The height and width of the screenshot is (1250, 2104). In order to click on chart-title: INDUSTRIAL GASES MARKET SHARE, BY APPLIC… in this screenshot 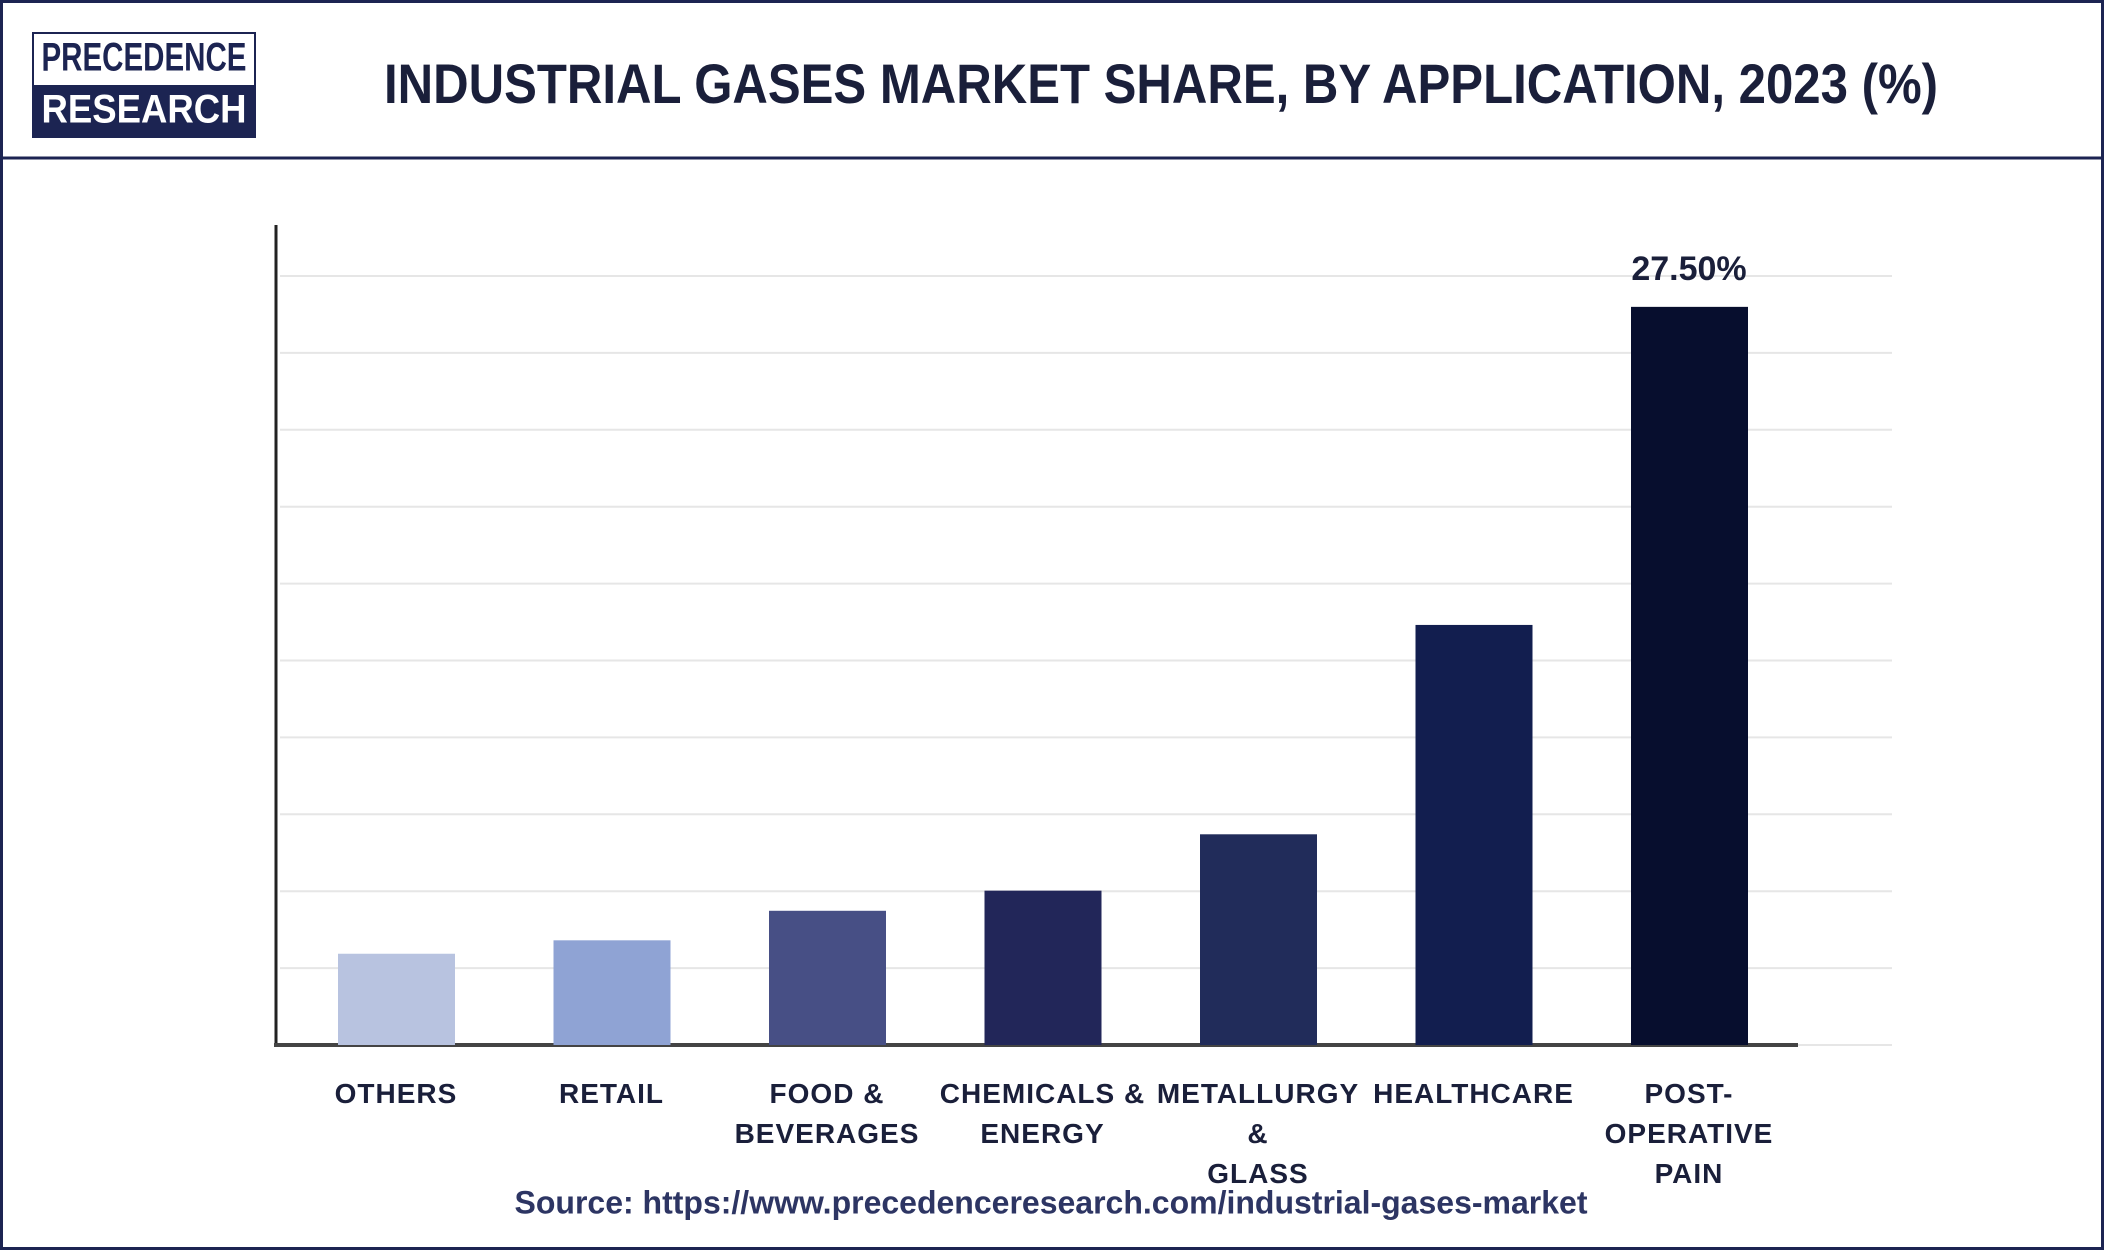, I will do `click(1161, 83)`.